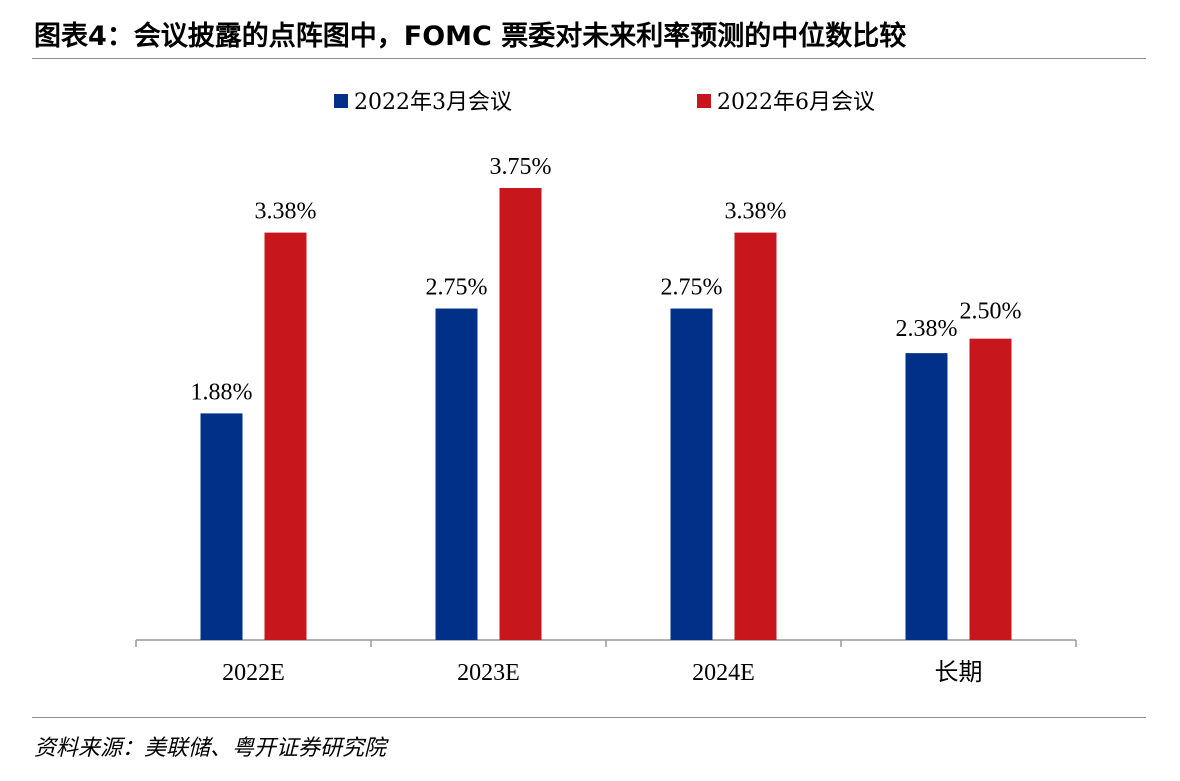 This screenshot has height=781, width=1180. Describe the element at coordinates (210, 748) in the screenshot. I see `source-note: 资料来源：美联储、粤开证券研究院` at that location.